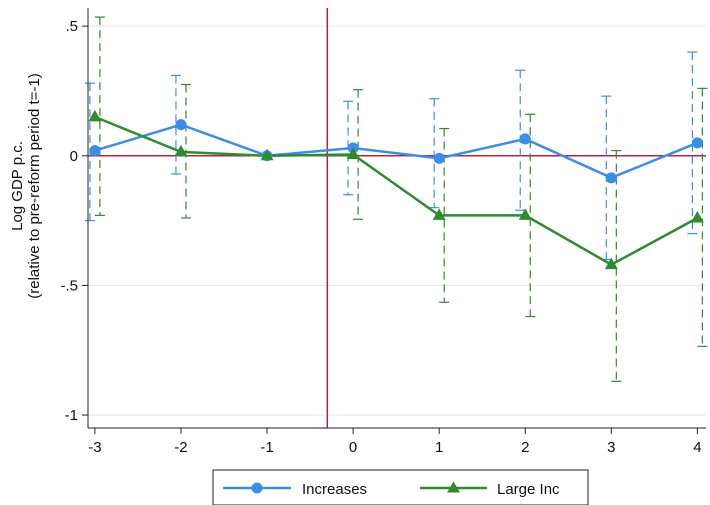 The width and height of the screenshot is (710, 505). What do you see at coordinates (353, 447) in the screenshot?
I see `x-tick-label: 0` at bounding box center [353, 447].